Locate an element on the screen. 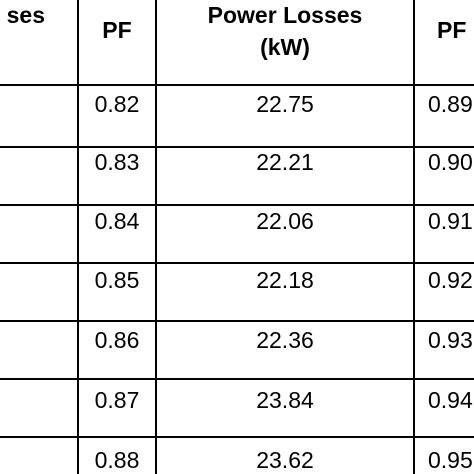 This screenshot has height=474, width=474. table-cell-losses: 22.06 is located at coordinates (285, 221).